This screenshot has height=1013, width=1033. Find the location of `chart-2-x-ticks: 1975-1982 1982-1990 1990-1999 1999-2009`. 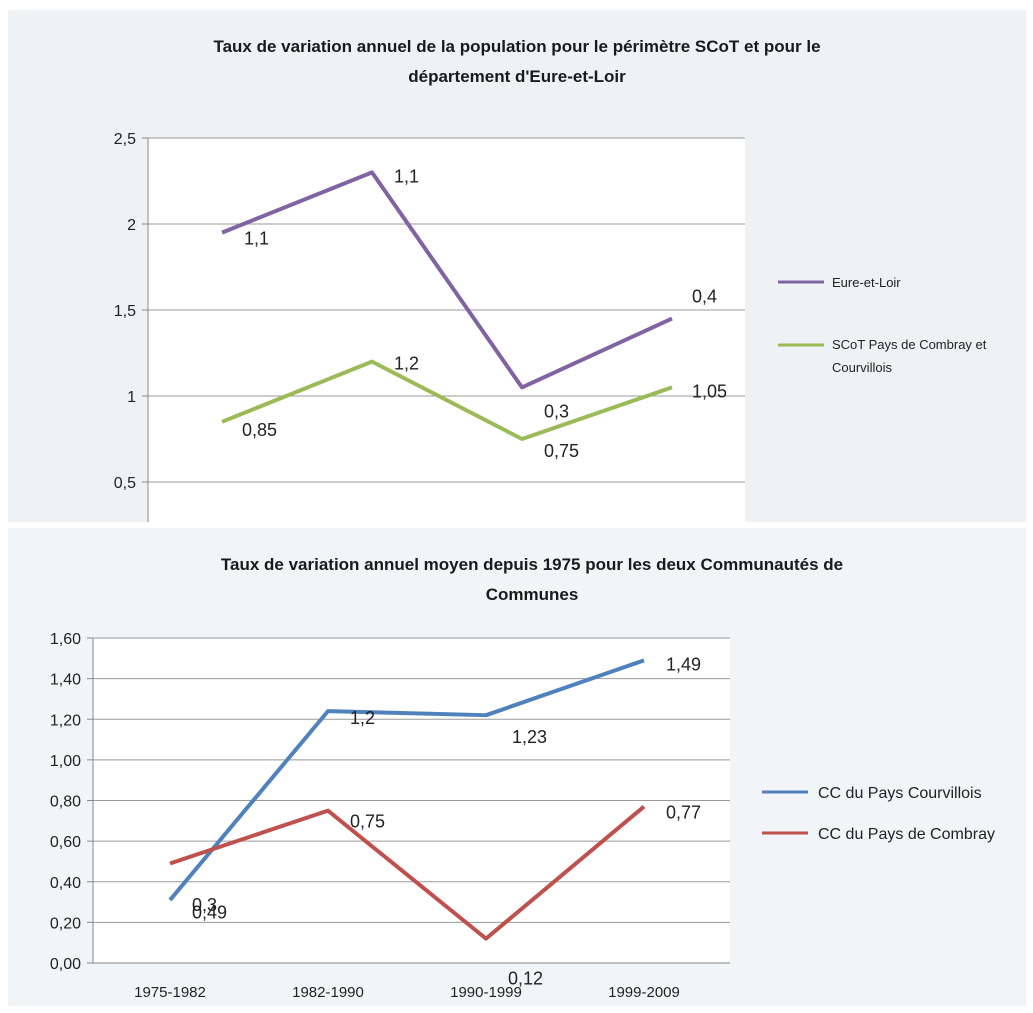

chart-2-x-ticks: 1975-1982 1982-1990 1990-1999 1999-2009 is located at coordinates (407, 992).